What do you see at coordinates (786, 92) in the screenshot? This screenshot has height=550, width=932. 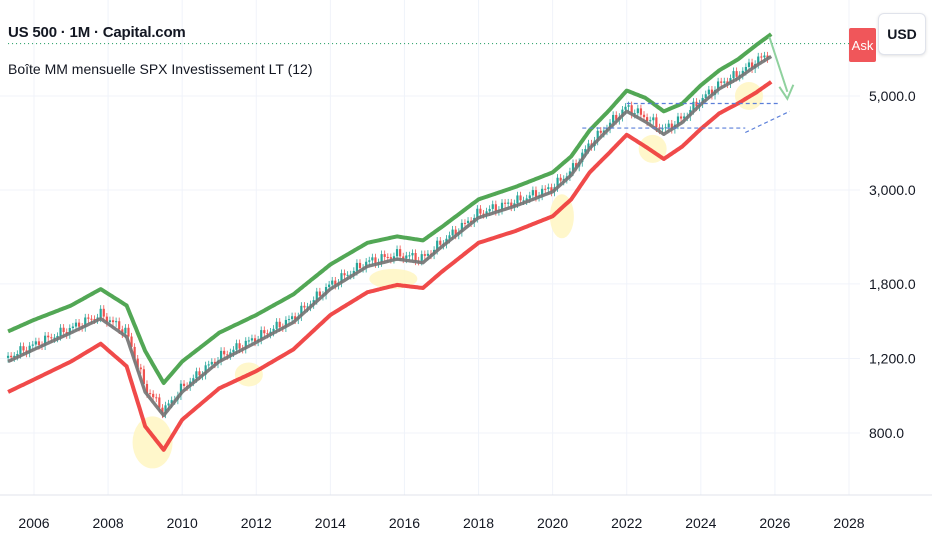 I see `projection-arrowhead` at bounding box center [786, 92].